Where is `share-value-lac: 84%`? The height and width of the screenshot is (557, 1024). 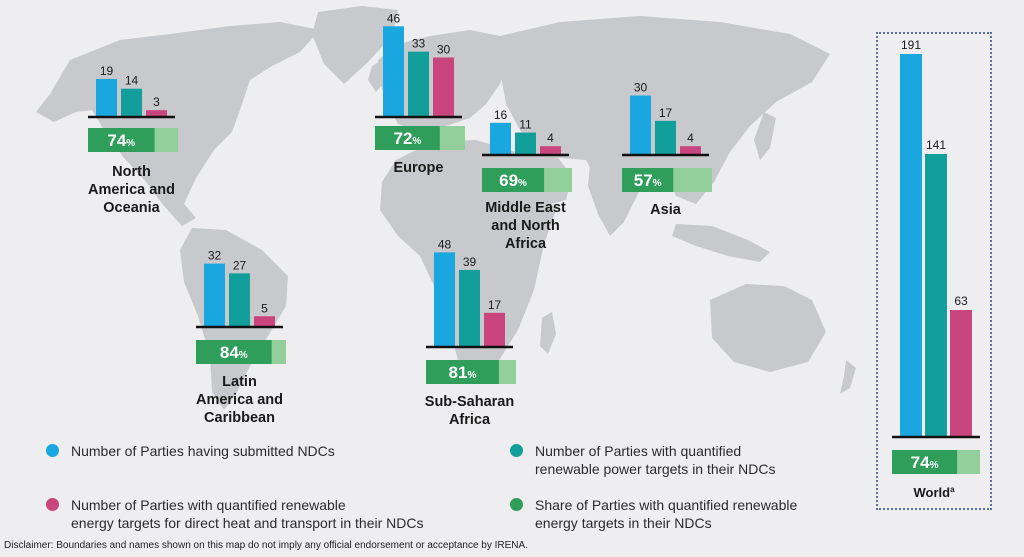 share-value-lac: 84% is located at coordinates (234, 352).